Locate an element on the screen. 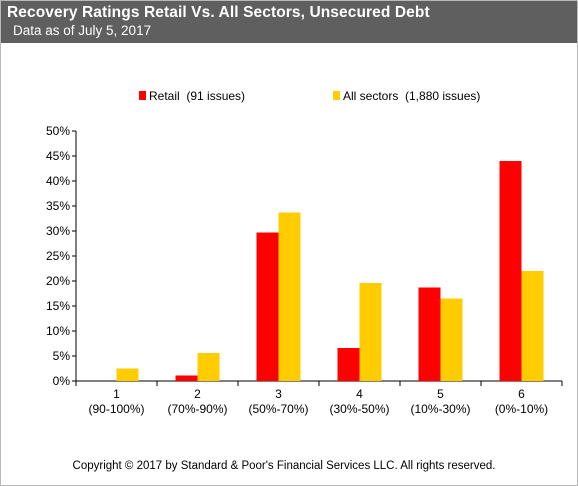 This screenshot has width=578, height=486. y-tick-label: 10% is located at coordinates (58, 331).